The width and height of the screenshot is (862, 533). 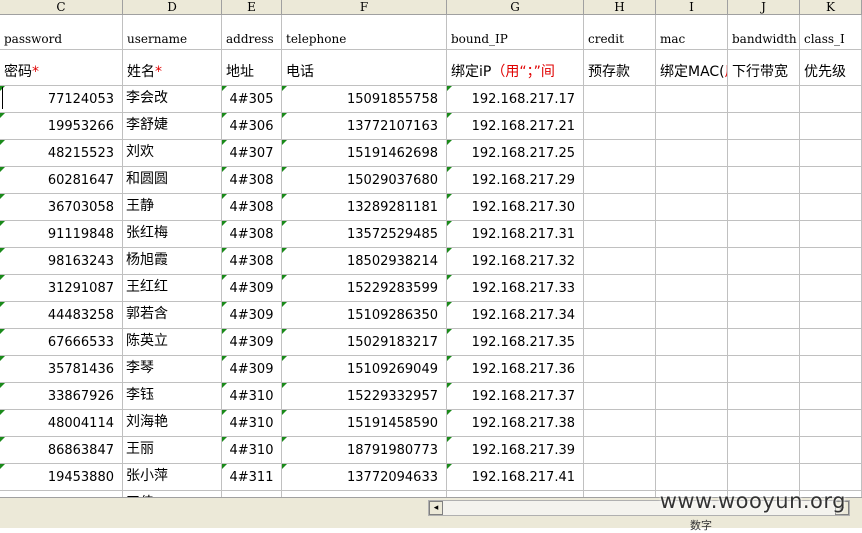 What do you see at coordinates (61, 494) in the screenshot?
I see `cell-password` at bounding box center [61, 494].